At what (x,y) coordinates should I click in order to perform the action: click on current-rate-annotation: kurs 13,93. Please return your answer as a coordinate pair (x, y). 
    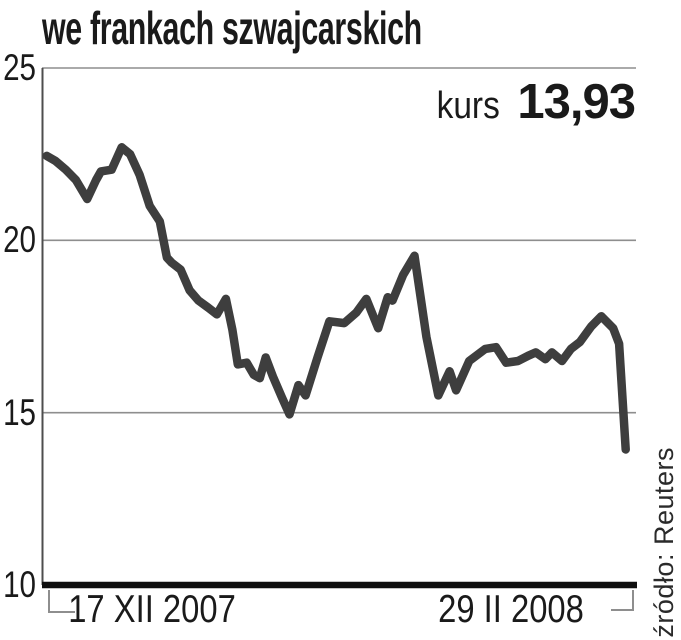
    Looking at the image, I should click on (532, 102).